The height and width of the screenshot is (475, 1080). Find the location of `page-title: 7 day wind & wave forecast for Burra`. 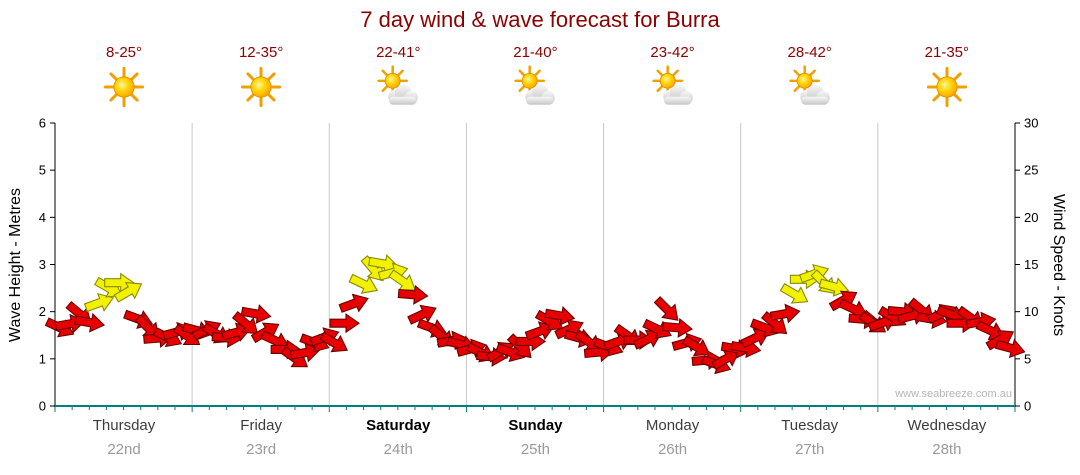

page-title: 7 day wind & wave forecast for Burra is located at coordinates (540, 19).